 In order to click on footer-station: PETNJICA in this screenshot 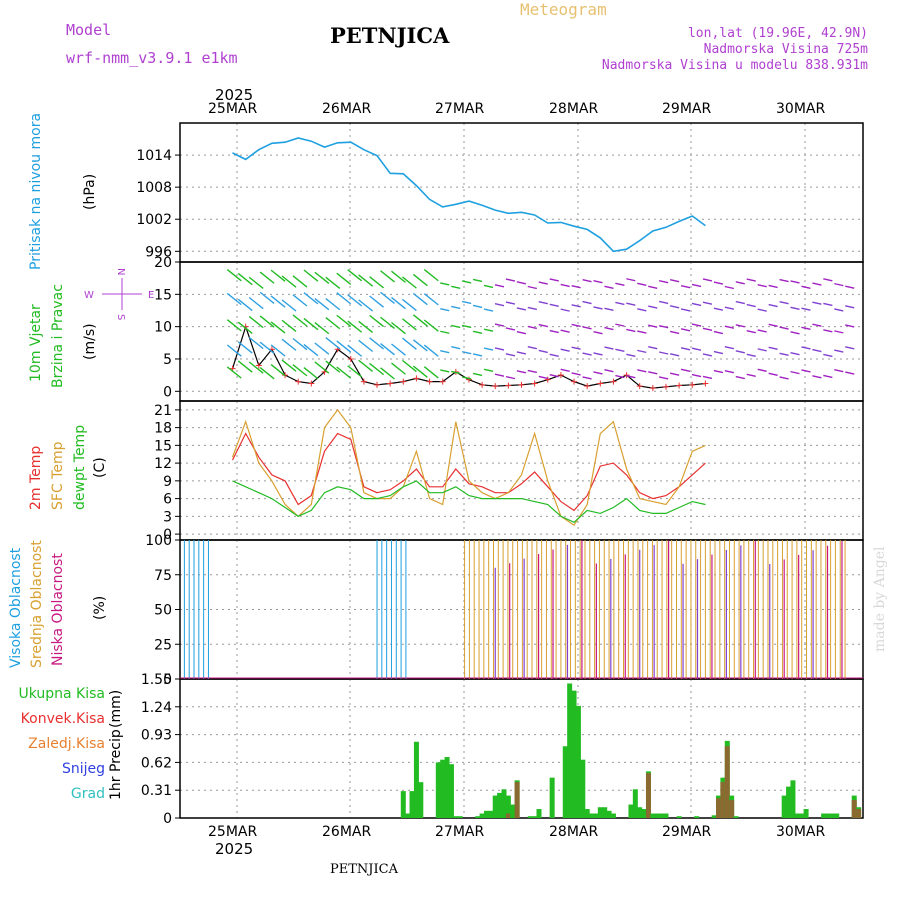, I will do `click(364, 869)`.